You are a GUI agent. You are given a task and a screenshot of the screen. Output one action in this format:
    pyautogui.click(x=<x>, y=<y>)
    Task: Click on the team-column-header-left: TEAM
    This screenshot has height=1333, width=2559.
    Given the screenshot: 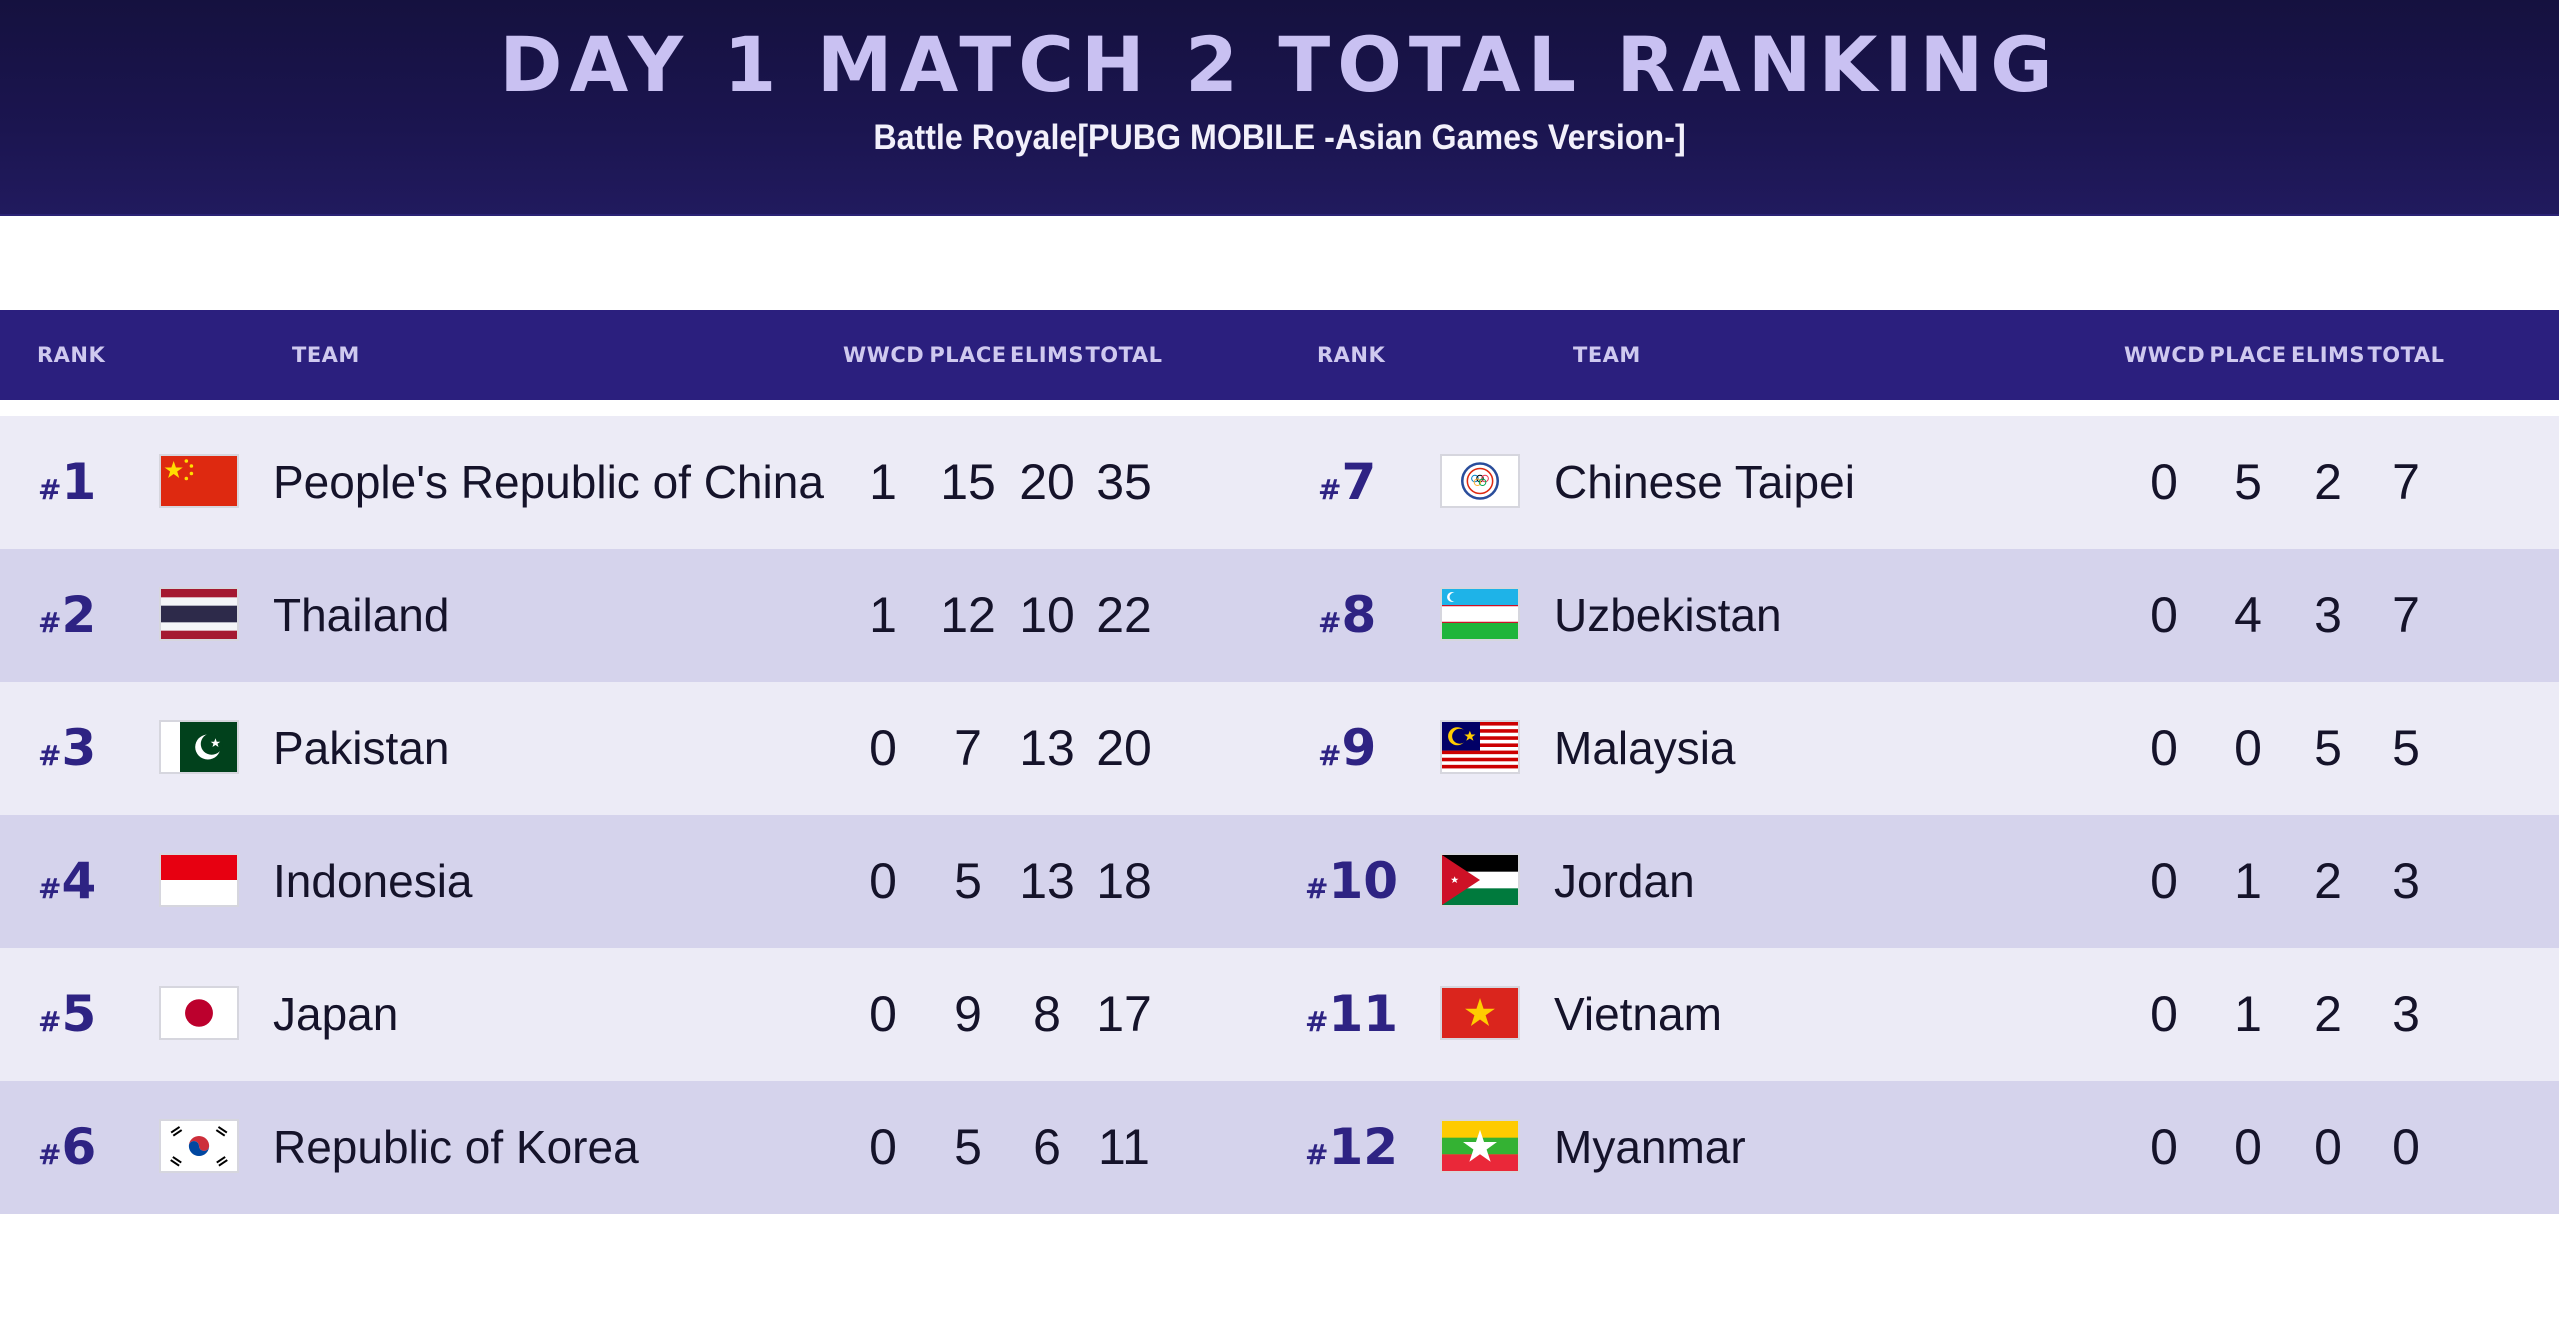 What is the action you would take?
    pyautogui.click(x=326, y=355)
    